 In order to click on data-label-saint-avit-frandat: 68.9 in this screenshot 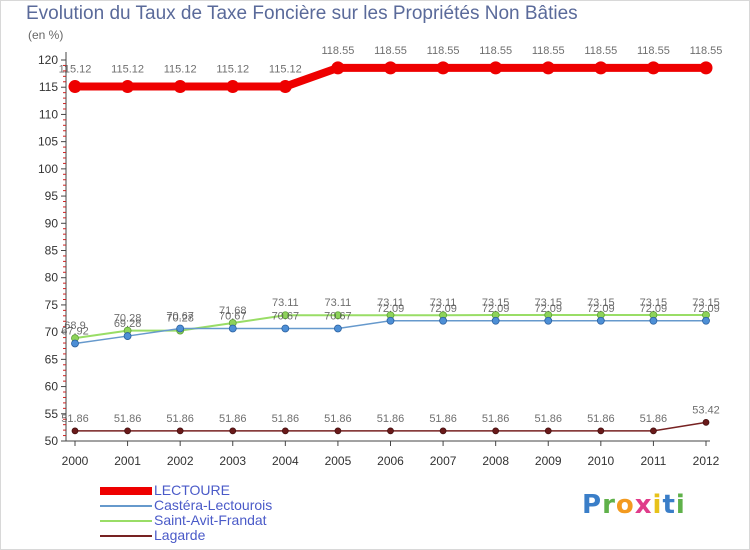, I will do `click(74, 326)`.